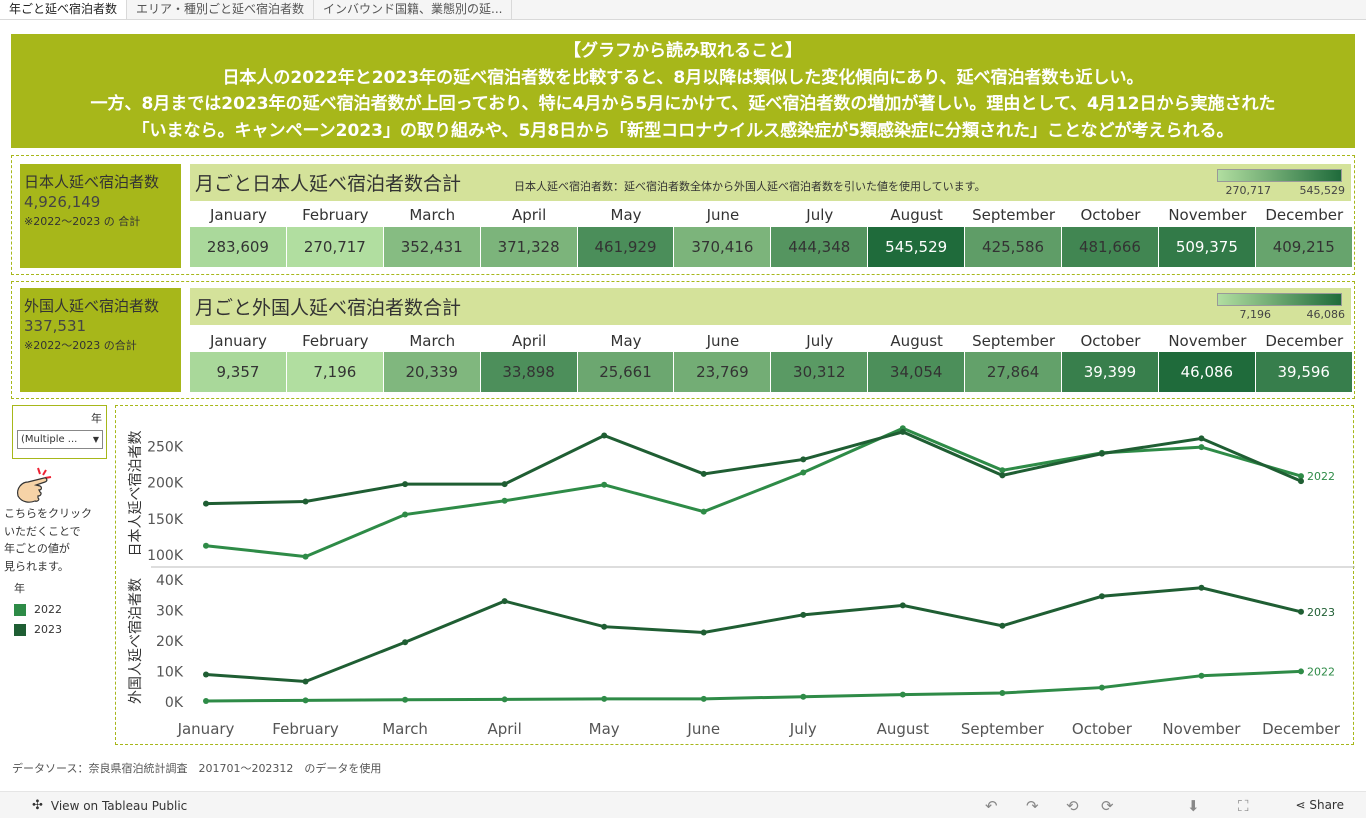 The height and width of the screenshot is (818, 1366). What do you see at coordinates (335, 372) in the screenshot?
I see `heatmap-cell: 7,196` at bounding box center [335, 372].